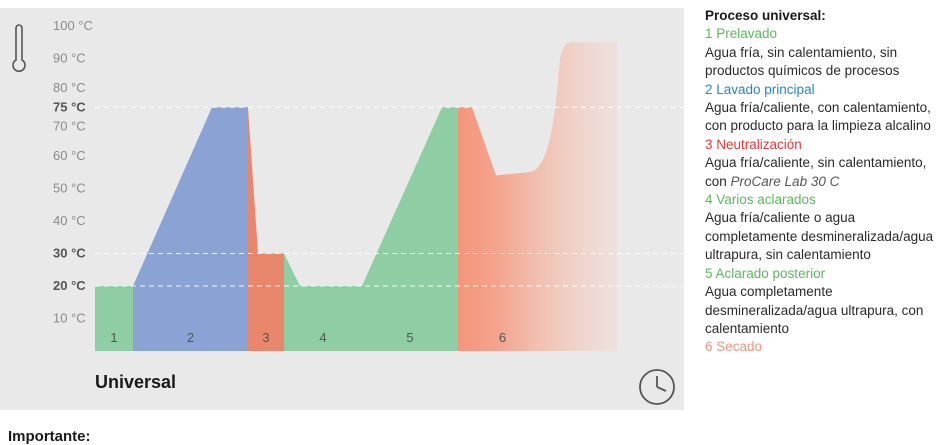 The width and height of the screenshot is (941, 445). What do you see at coordinates (409, 337) in the screenshot?
I see `phase-number-label: 5` at bounding box center [409, 337].